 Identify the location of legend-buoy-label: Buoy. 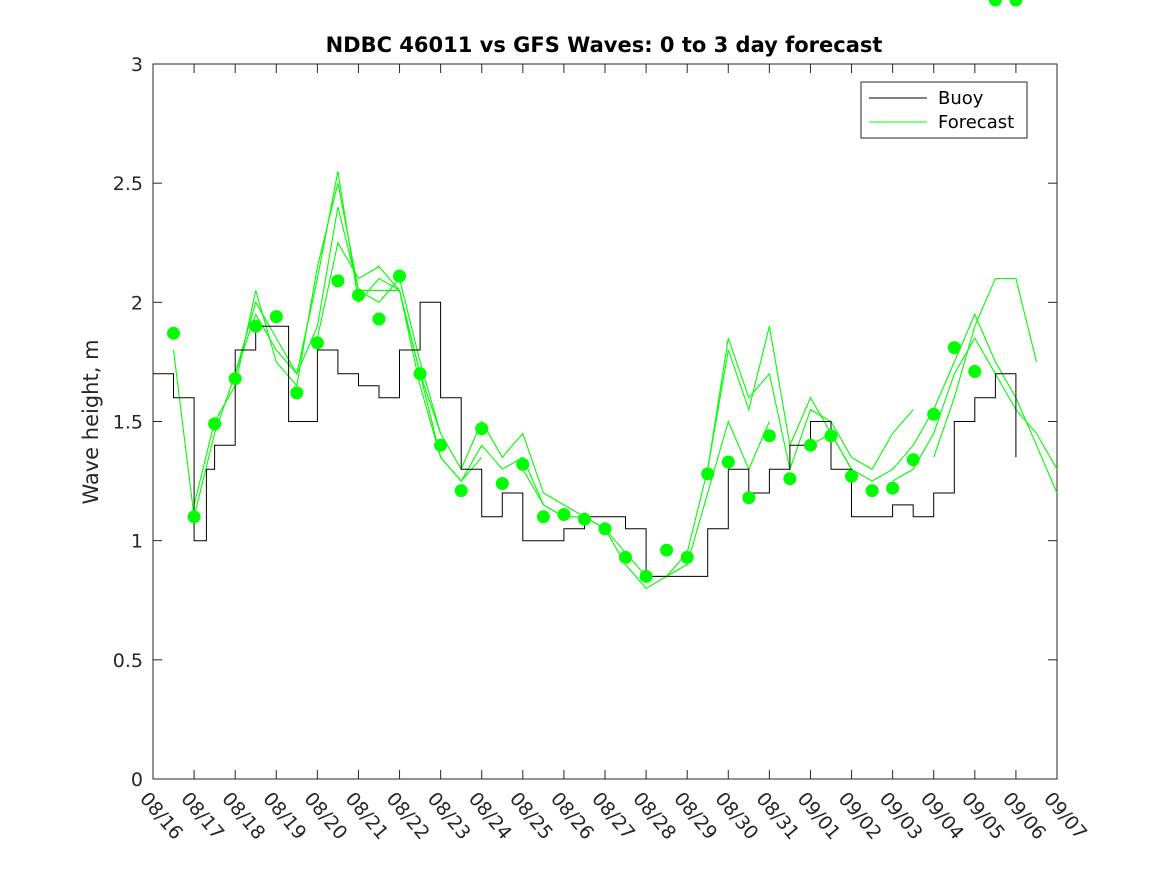
(961, 98).